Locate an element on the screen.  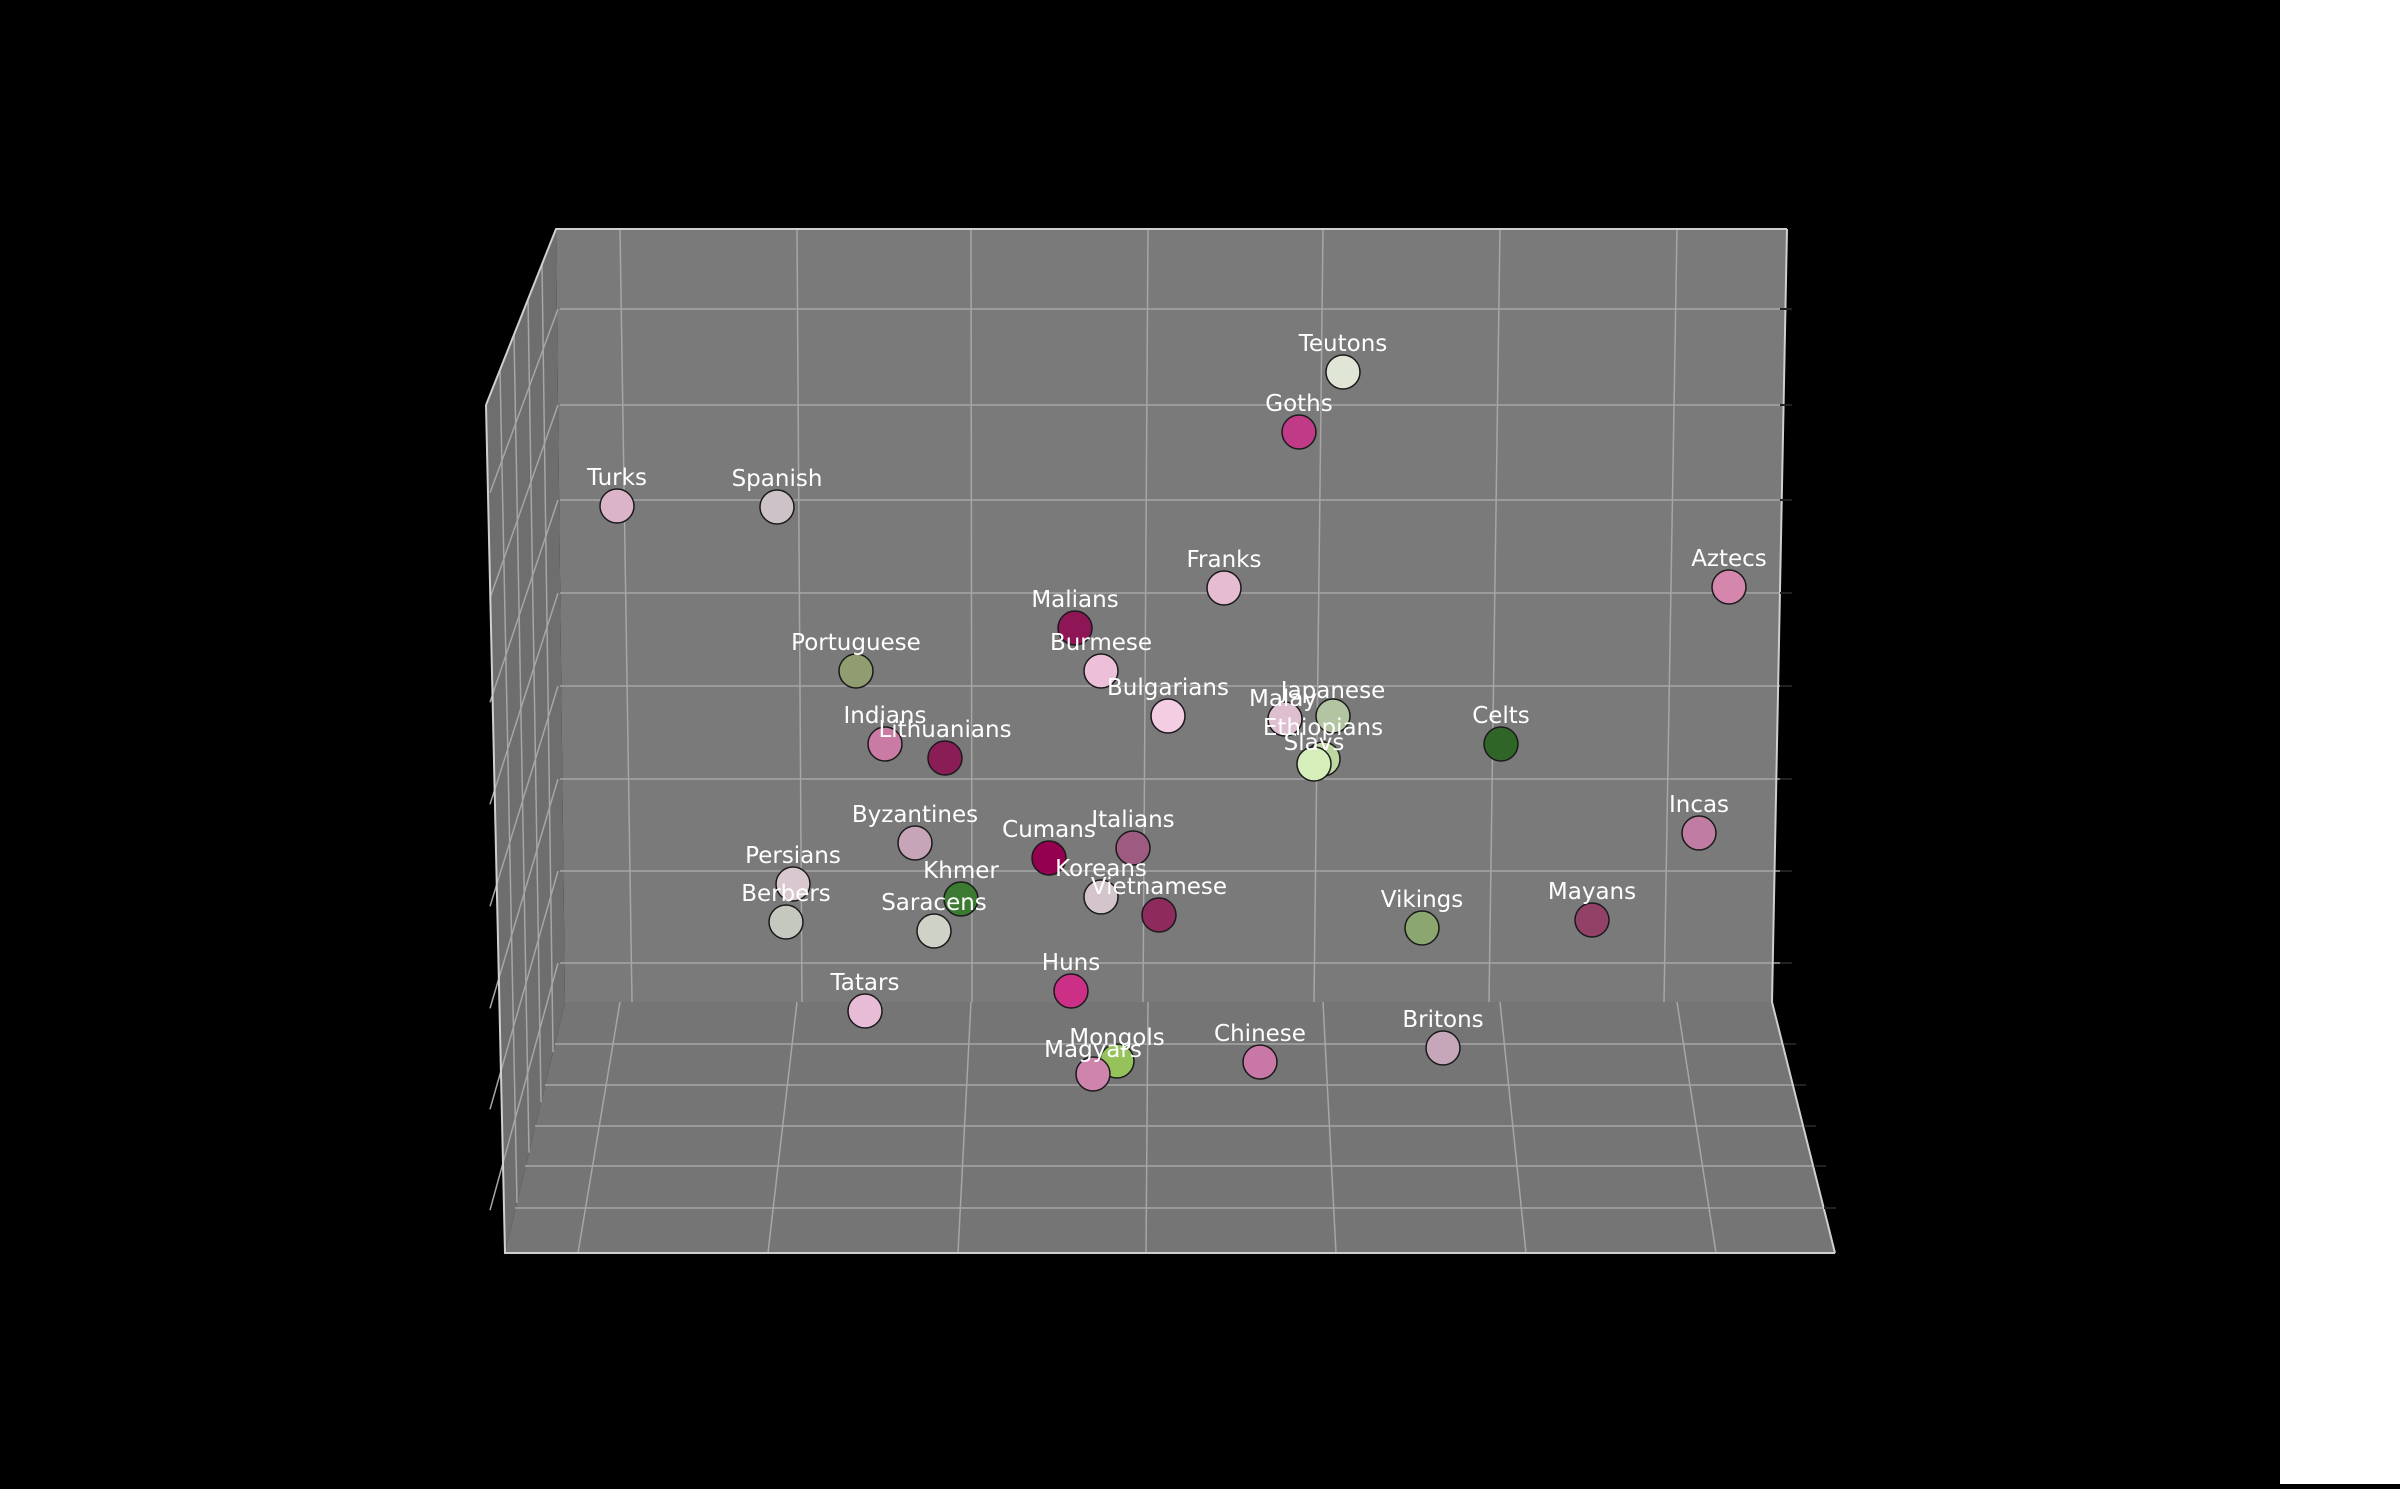
point-vietnamese is located at coordinates (1159, 915).